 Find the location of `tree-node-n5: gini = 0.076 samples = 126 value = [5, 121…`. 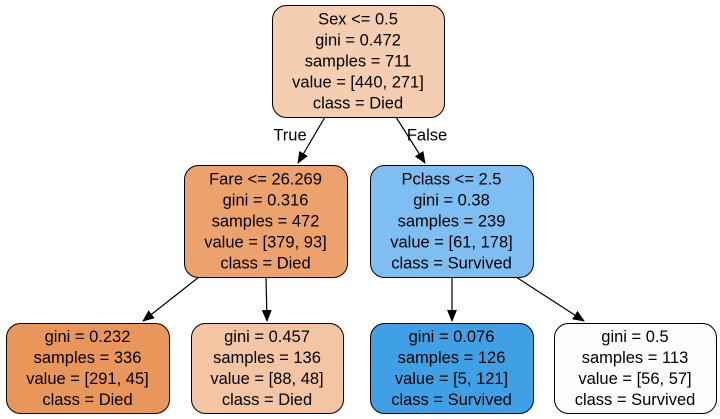

tree-node-n5: gini = 0.076 samples = 126 value = [5, 121… is located at coordinates (452, 368).